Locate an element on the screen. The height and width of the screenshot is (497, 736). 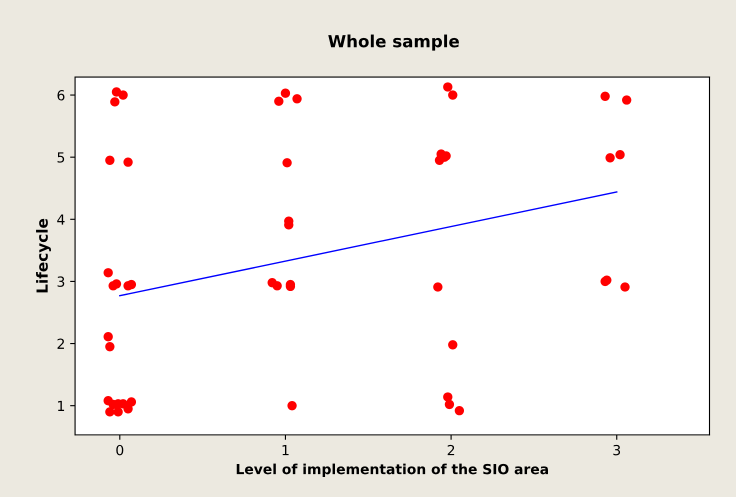
x-tick-label: 2 is located at coordinates (451, 450).